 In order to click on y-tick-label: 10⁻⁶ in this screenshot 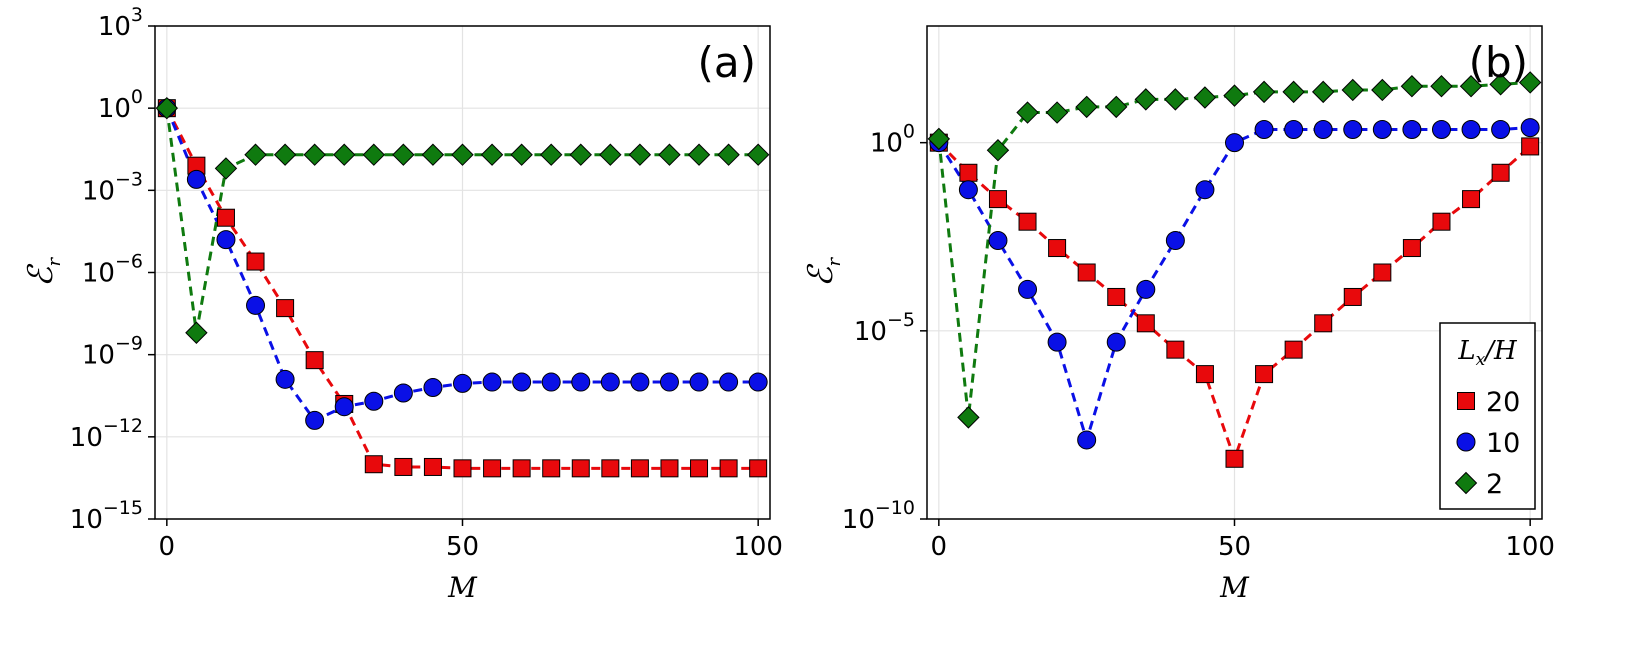, I will do `click(112, 270)`.